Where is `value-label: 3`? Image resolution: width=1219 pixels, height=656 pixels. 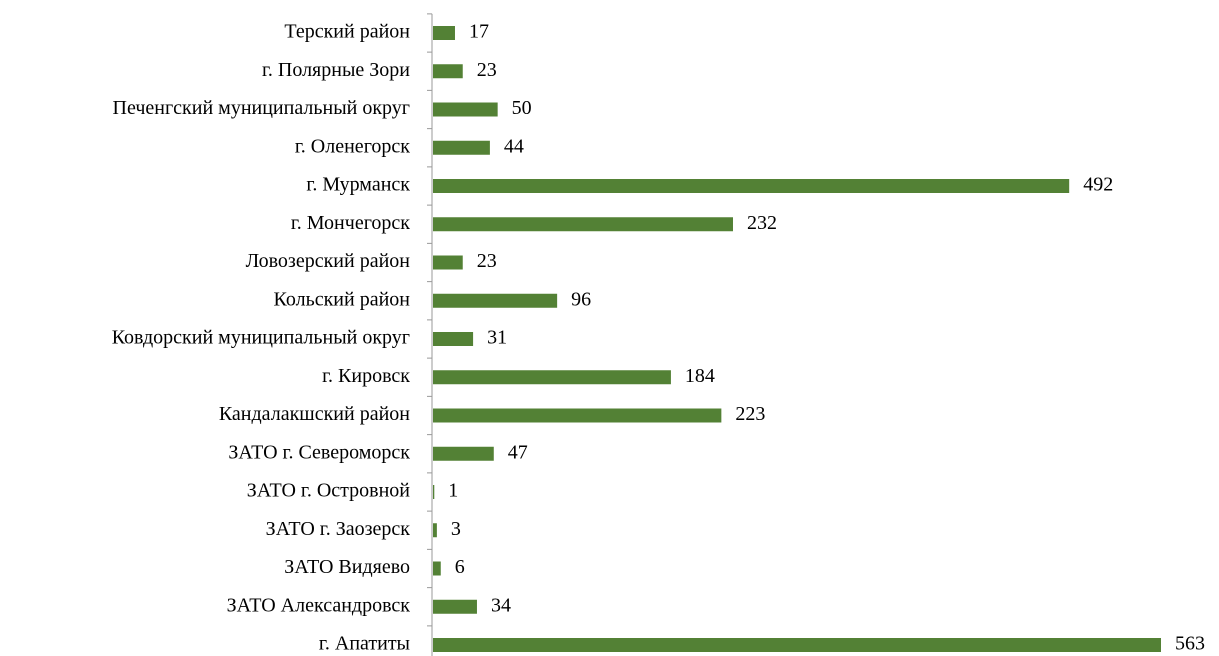 value-label: 3 is located at coordinates (456, 529).